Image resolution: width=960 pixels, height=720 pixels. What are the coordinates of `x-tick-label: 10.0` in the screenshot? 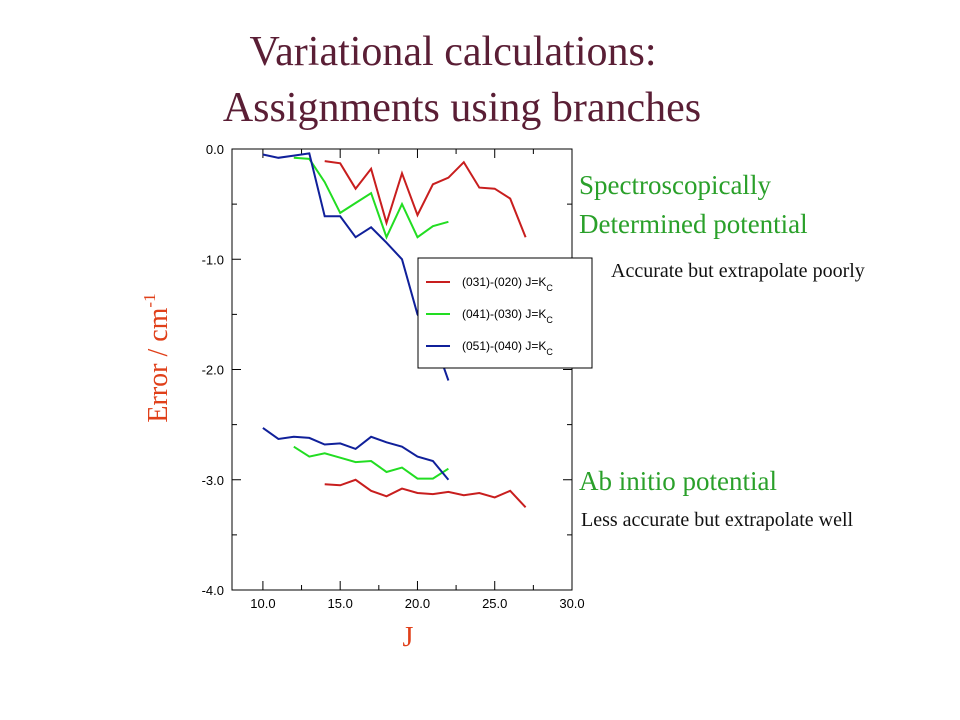 It's located at (262, 603).